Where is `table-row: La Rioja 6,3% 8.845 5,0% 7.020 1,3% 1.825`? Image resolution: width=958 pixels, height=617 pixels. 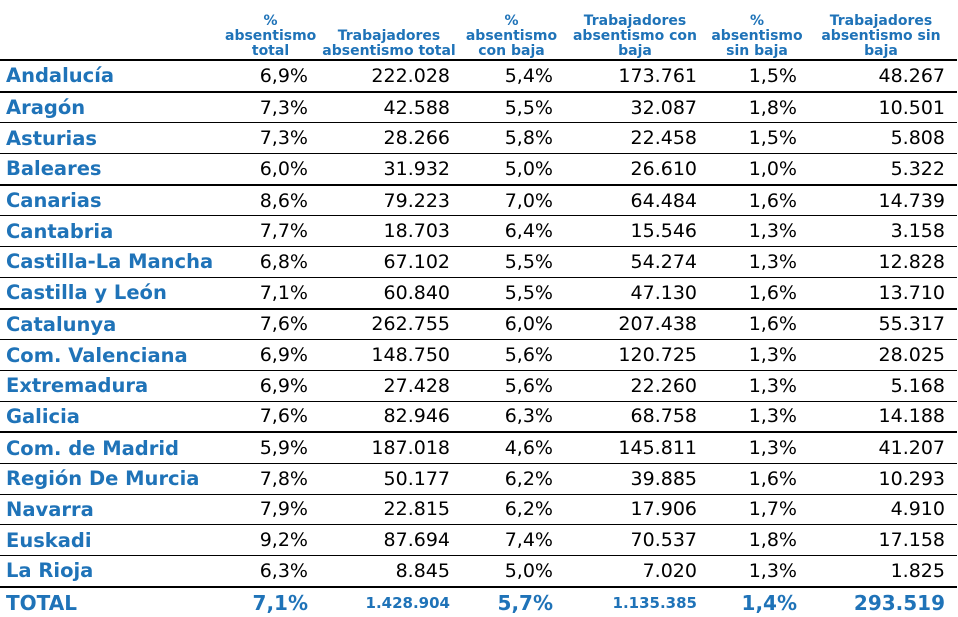
table-row: La Rioja 6,3% 8.845 5,0% 7.020 1,3% 1.825 is located at coordinates (478, 571).